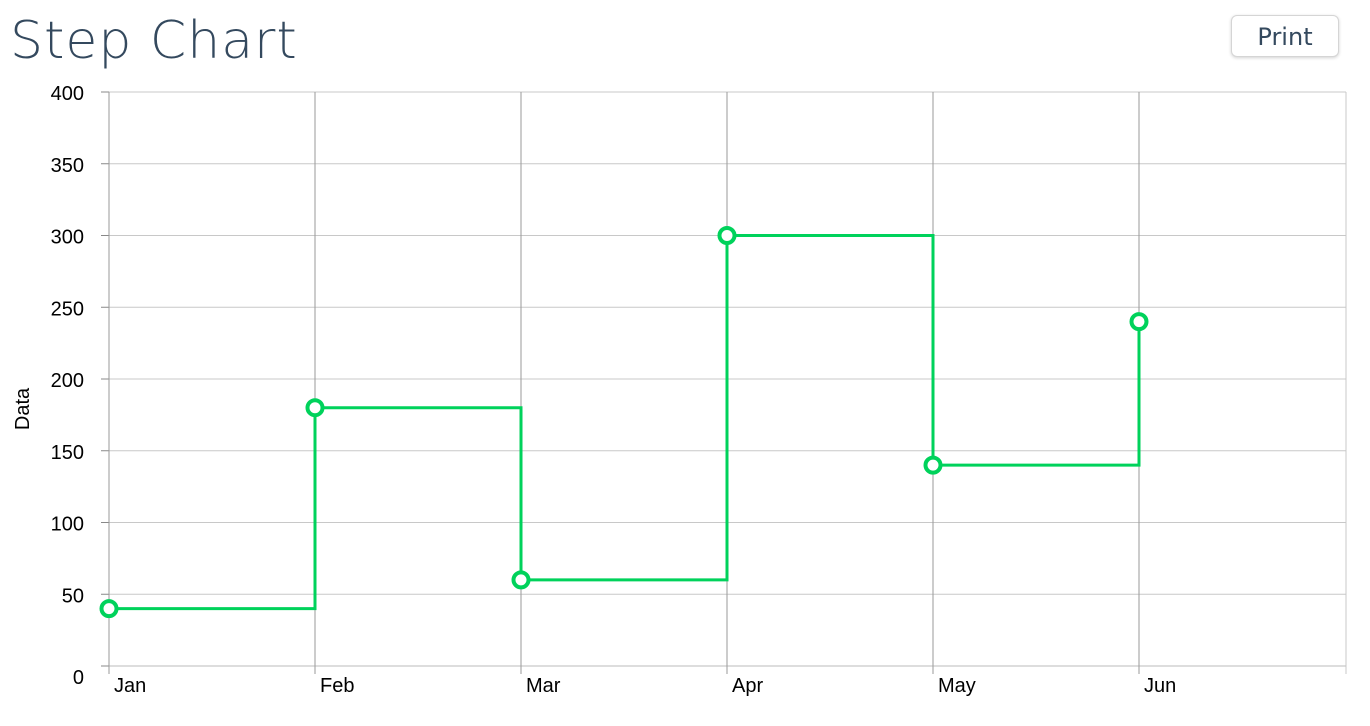  Describe the element at coordinates (67, 238) in the screenshot. I see `y-tick-label: 300` at that location.